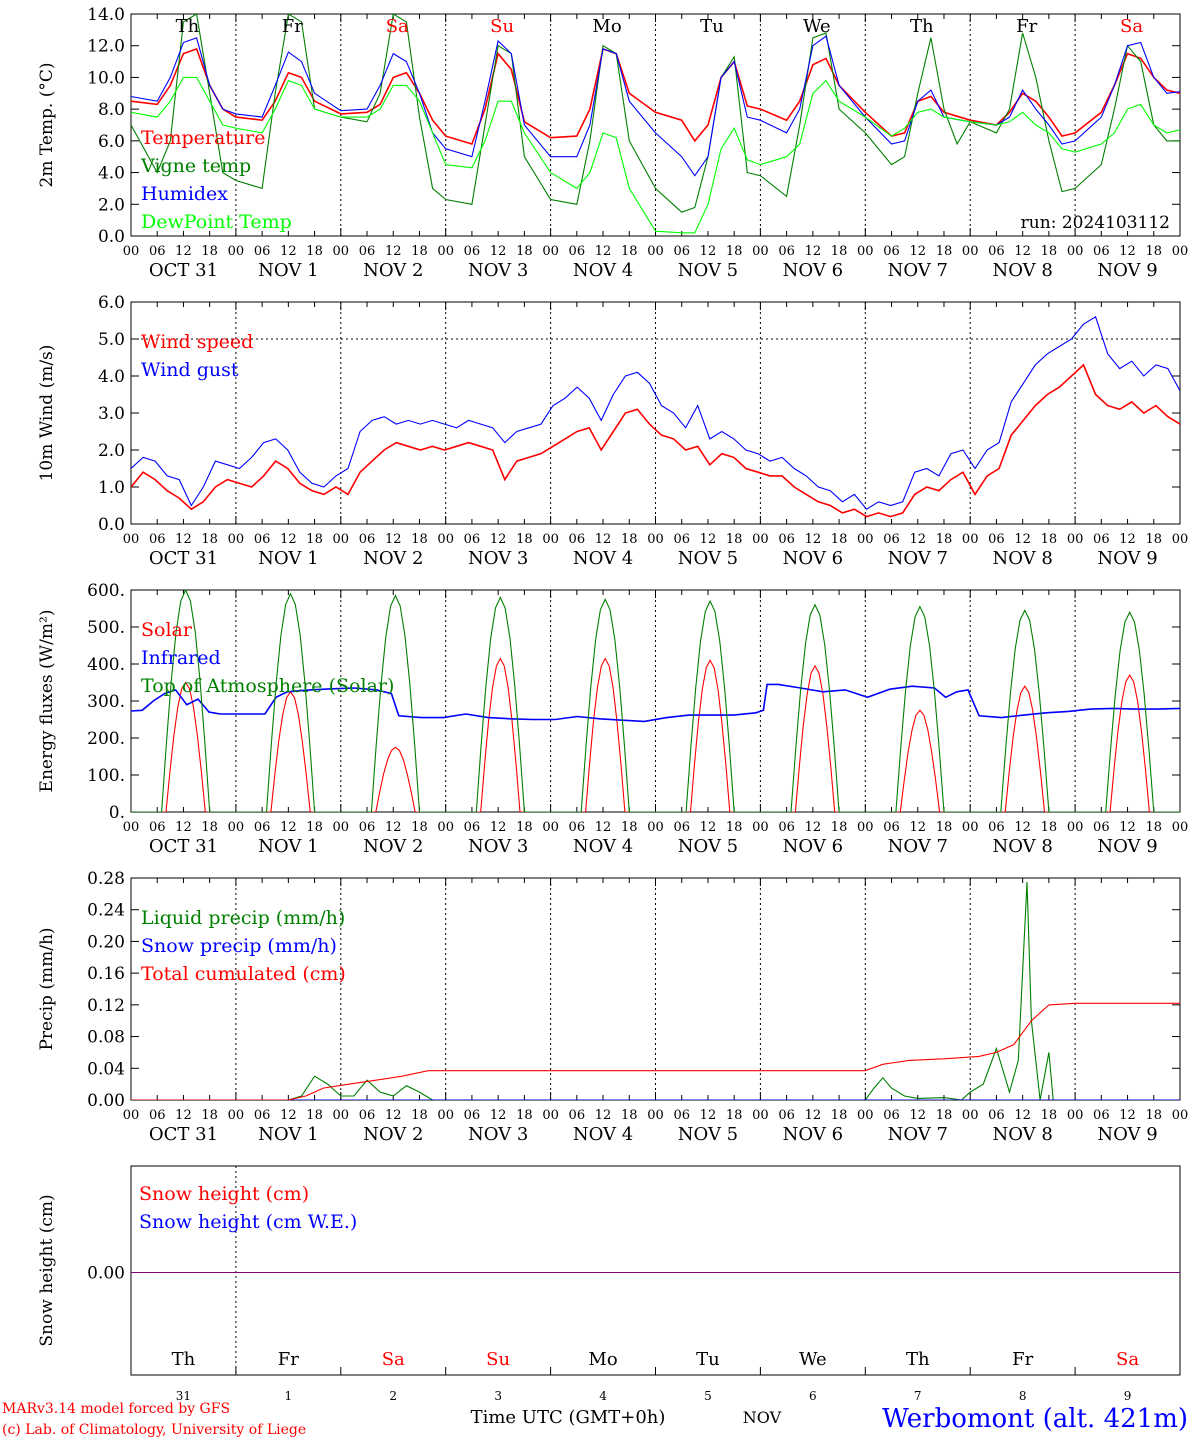 This screenshot has height=1440, width=1194. What do you see at coordinates (106, 15) in the screenshot?
I see `y-tick-label: 14.0` at bounding box center [106, 15].